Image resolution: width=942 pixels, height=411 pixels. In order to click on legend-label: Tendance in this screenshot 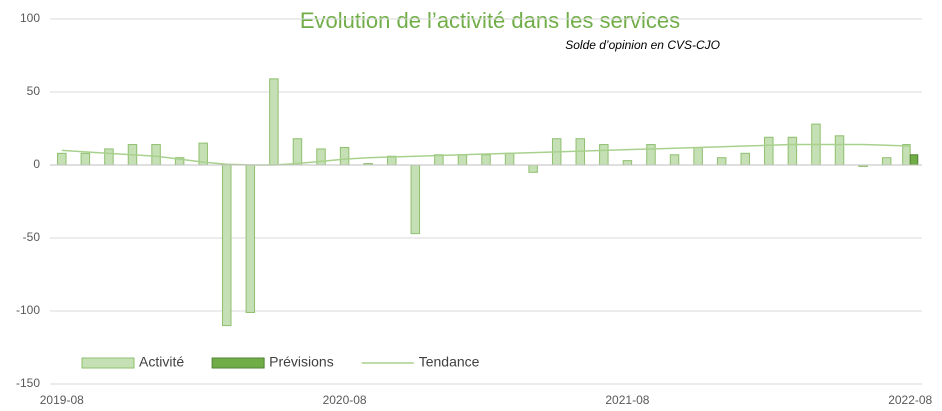, I will do `click(449, 362)`.